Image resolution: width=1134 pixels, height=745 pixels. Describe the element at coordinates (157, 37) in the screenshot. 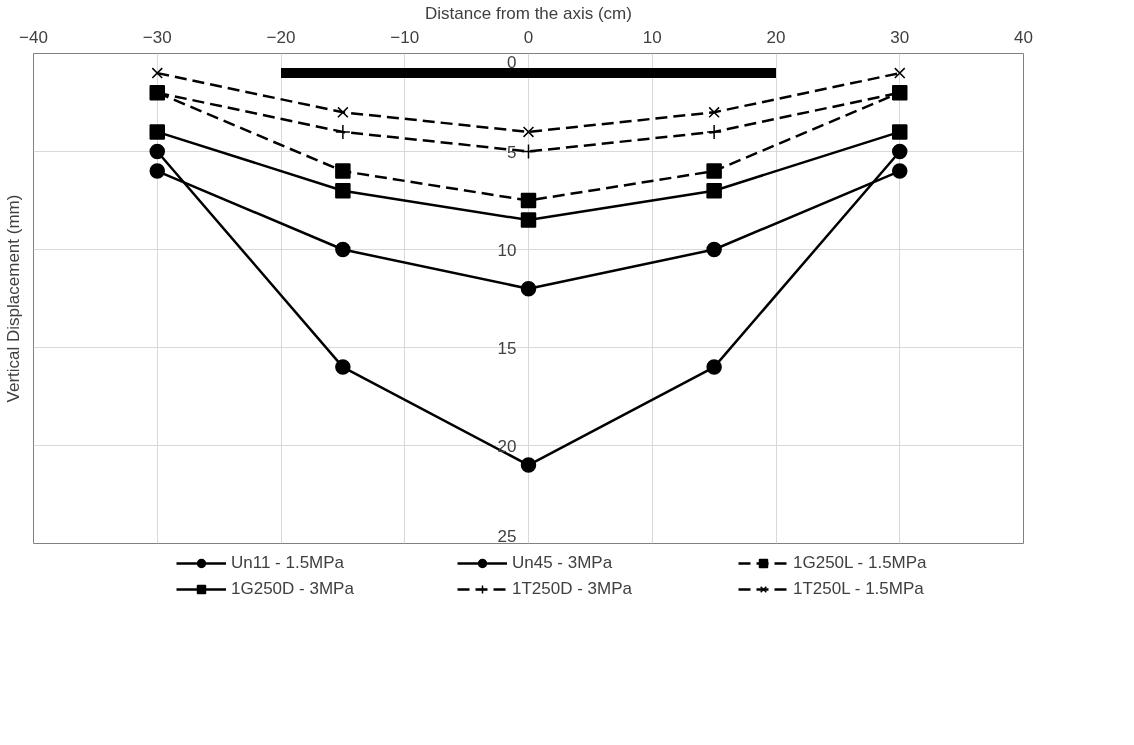

I see `x-tick-label: −30` at that location.